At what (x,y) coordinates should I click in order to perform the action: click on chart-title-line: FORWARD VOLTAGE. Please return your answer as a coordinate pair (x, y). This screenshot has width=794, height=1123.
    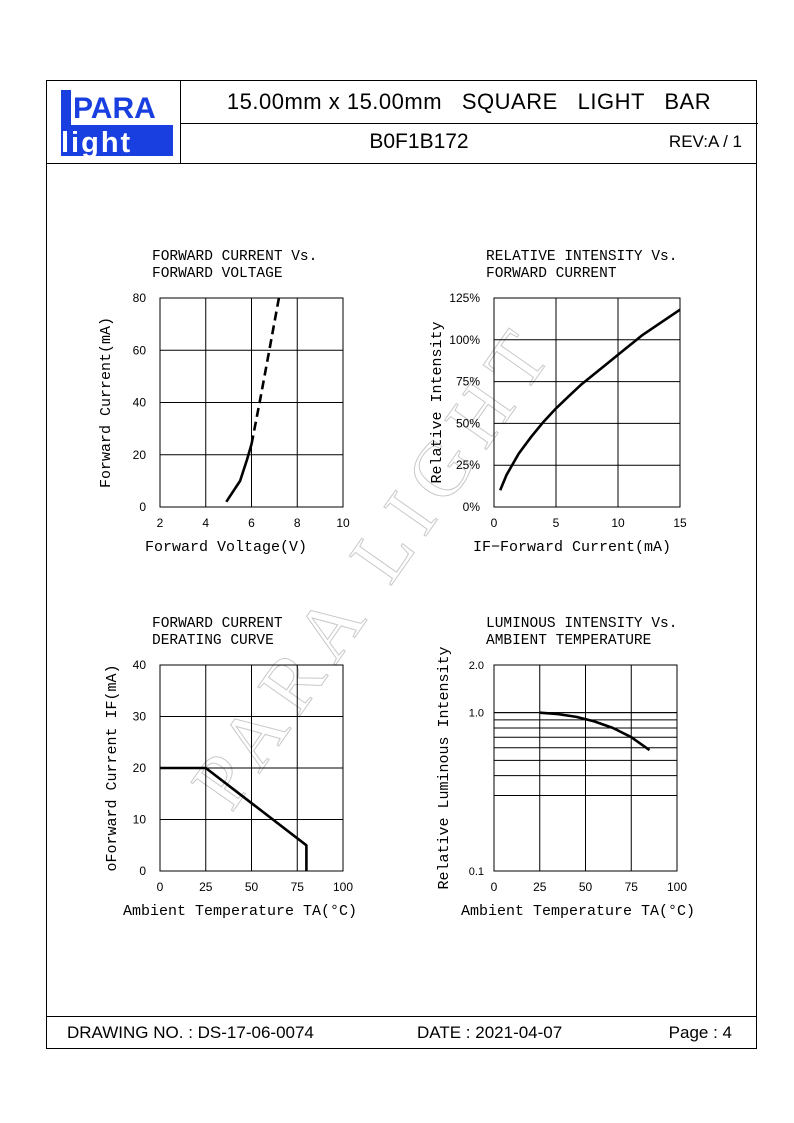
    Looking at the image, I should click on (217, 274).